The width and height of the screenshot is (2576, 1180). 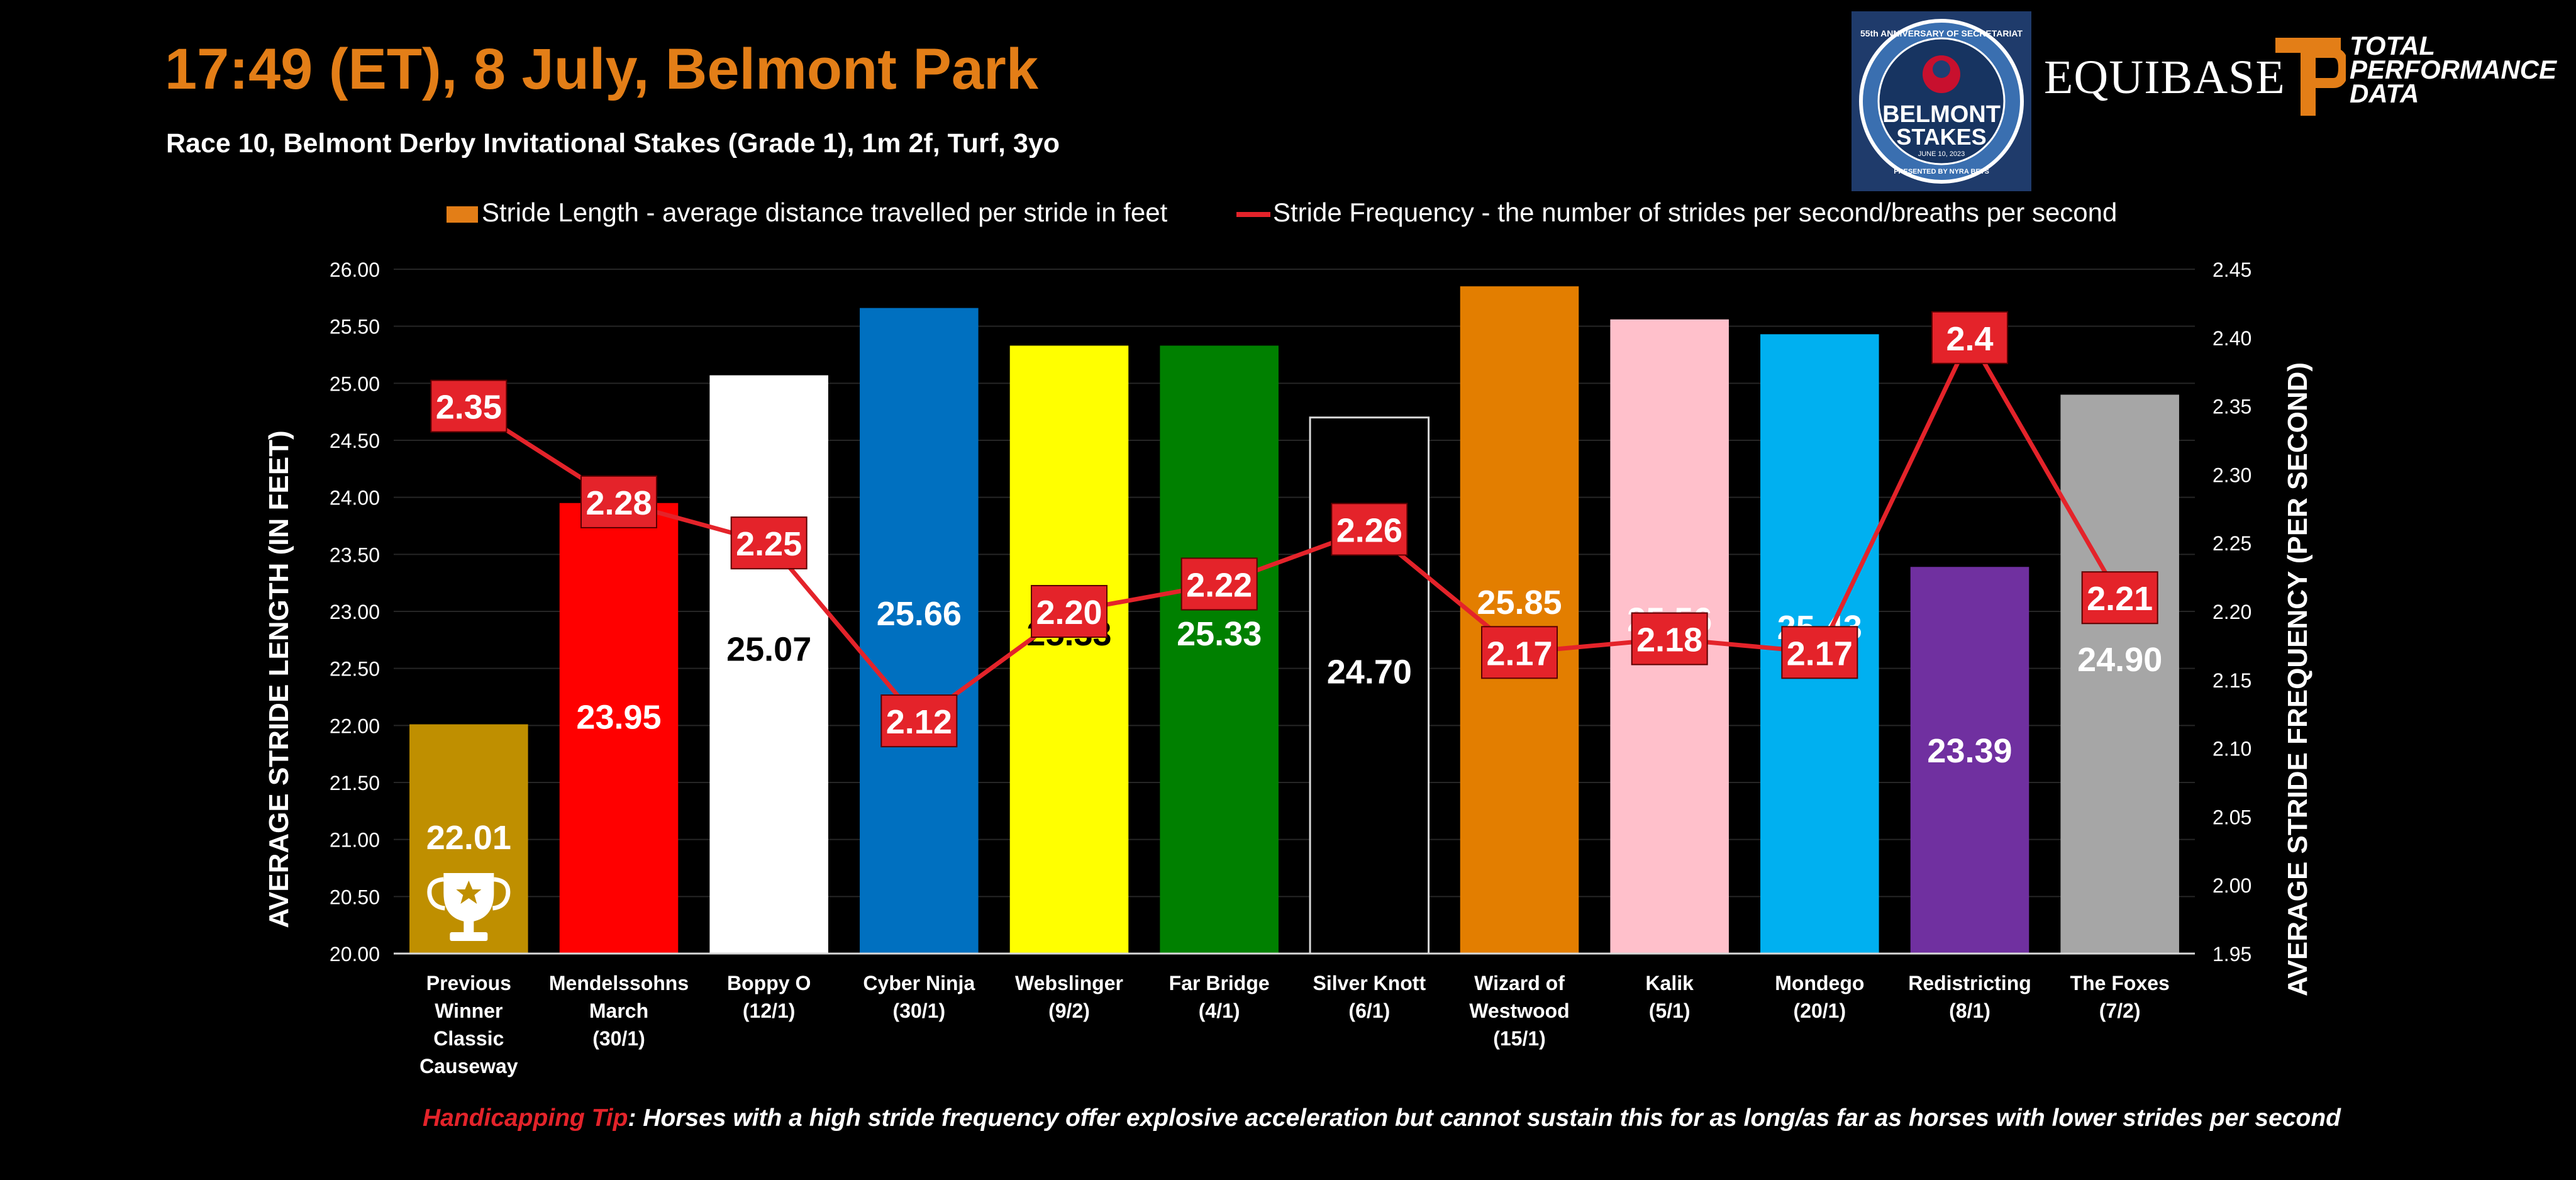 What do you see at coordinates (919, 983) in the screenshot?
I see `x-tick-label-line: Cyber Ninja` at bounding box center [919, 983].